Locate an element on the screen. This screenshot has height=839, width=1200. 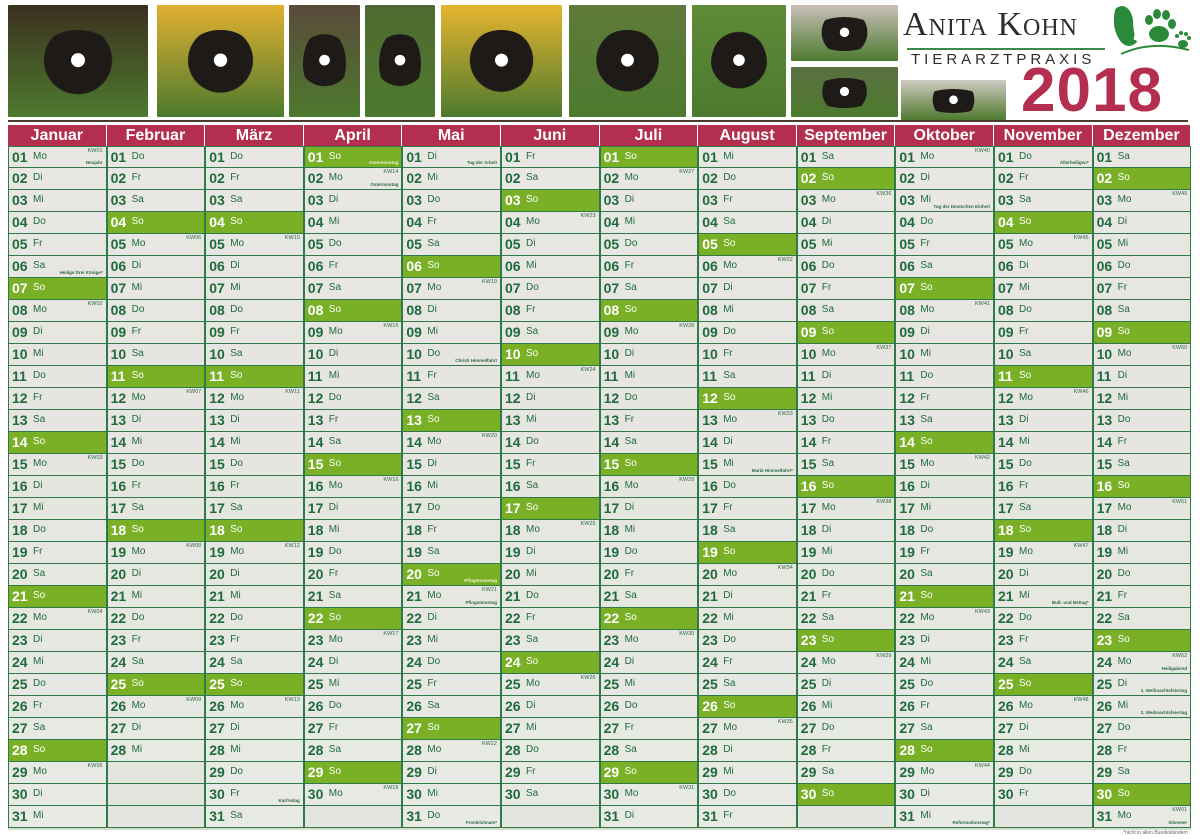
day-cell: 13 Mo KW33 is located at coordinates (747, 421).